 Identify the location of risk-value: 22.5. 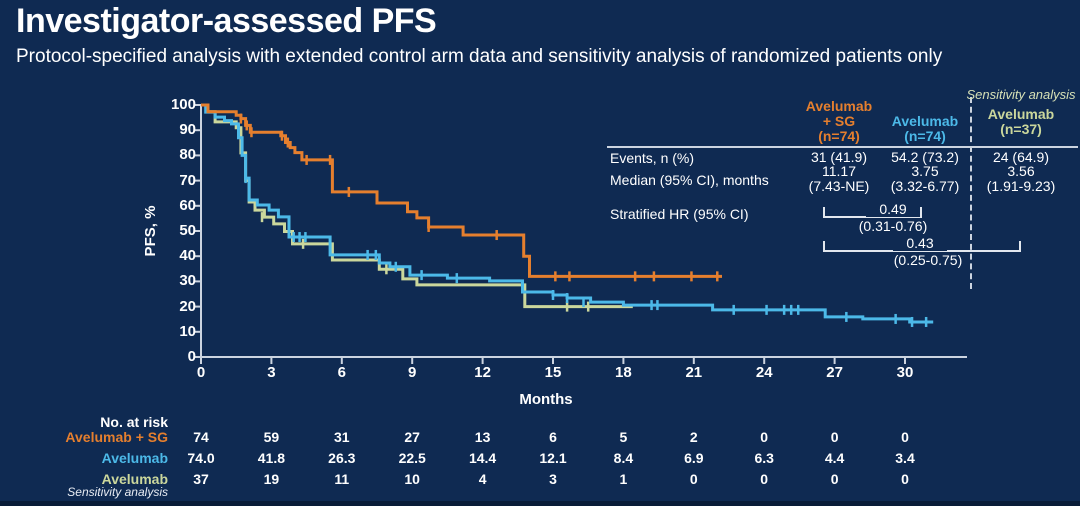
(412, 458).